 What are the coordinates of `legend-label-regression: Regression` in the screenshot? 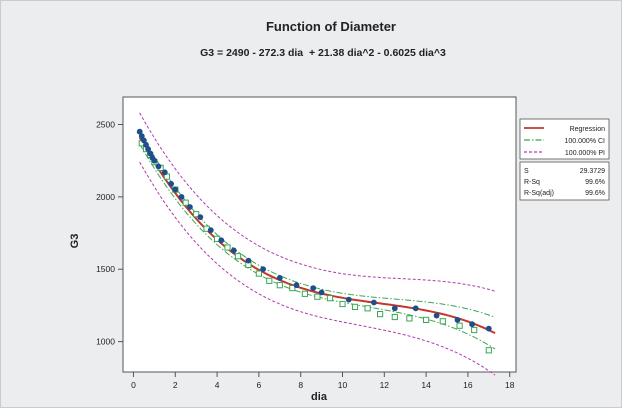 It's located at (588, 129).